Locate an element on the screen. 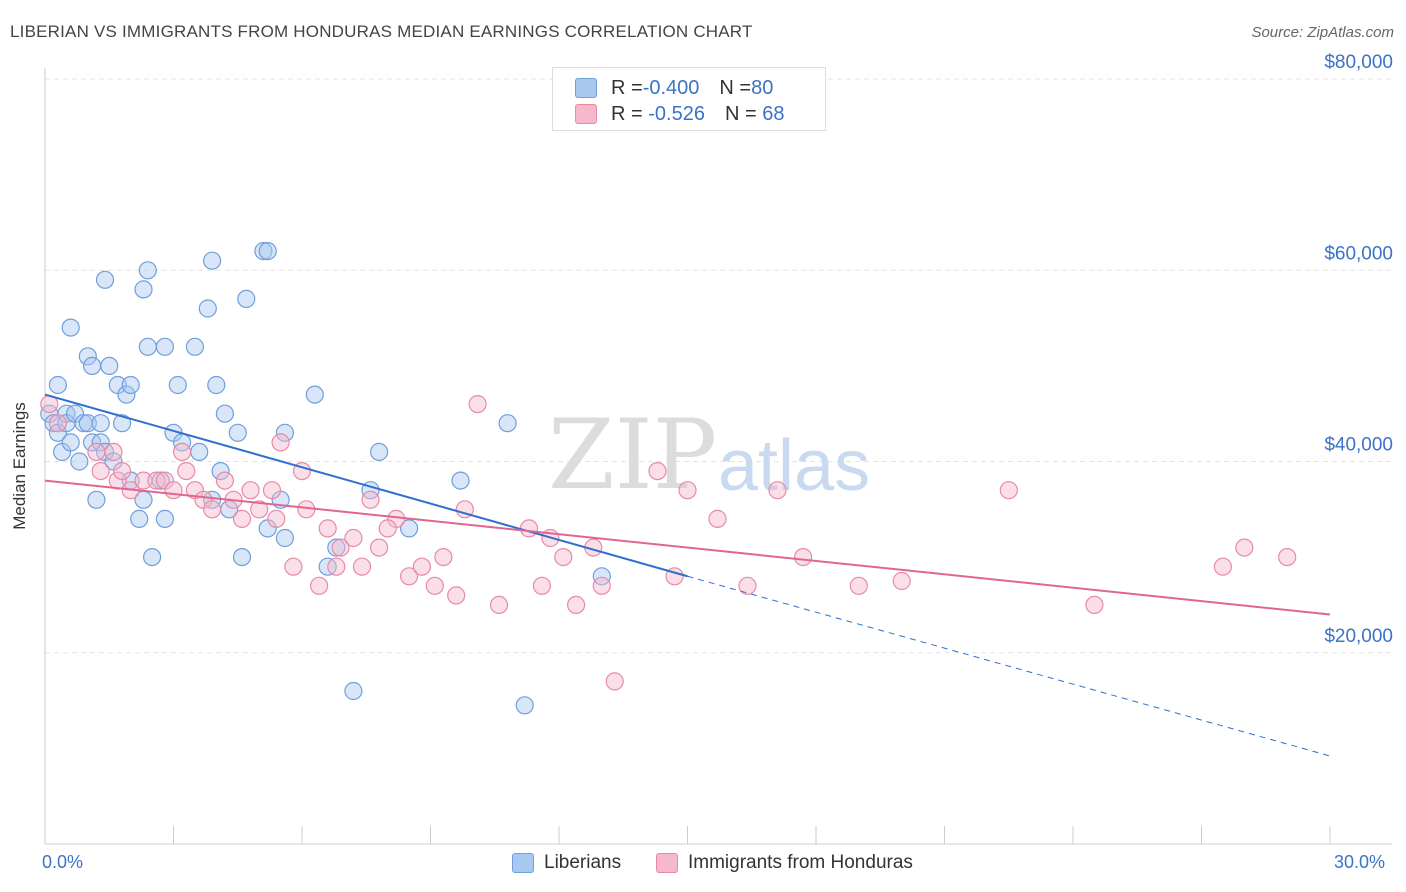  bottom-legend-honduras: Immigrants from Honduras is located at coordinates (784, 863).